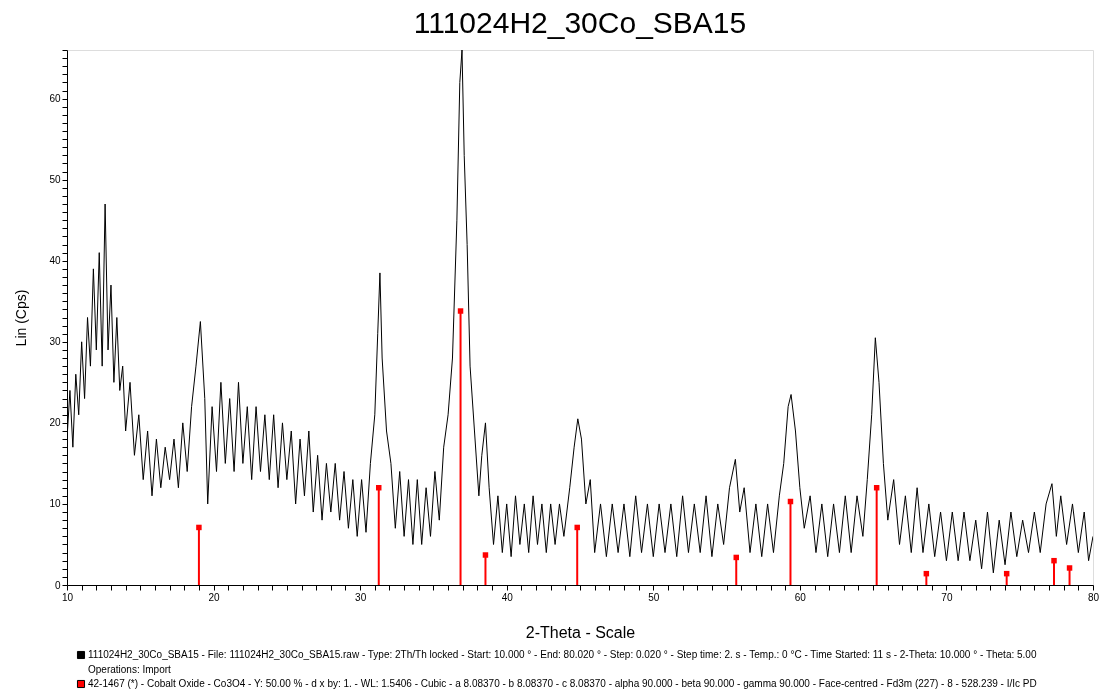 The height and width of the screenshot is (692, 1107). I want to click on x-tick-label: 60, so click(800, 597).